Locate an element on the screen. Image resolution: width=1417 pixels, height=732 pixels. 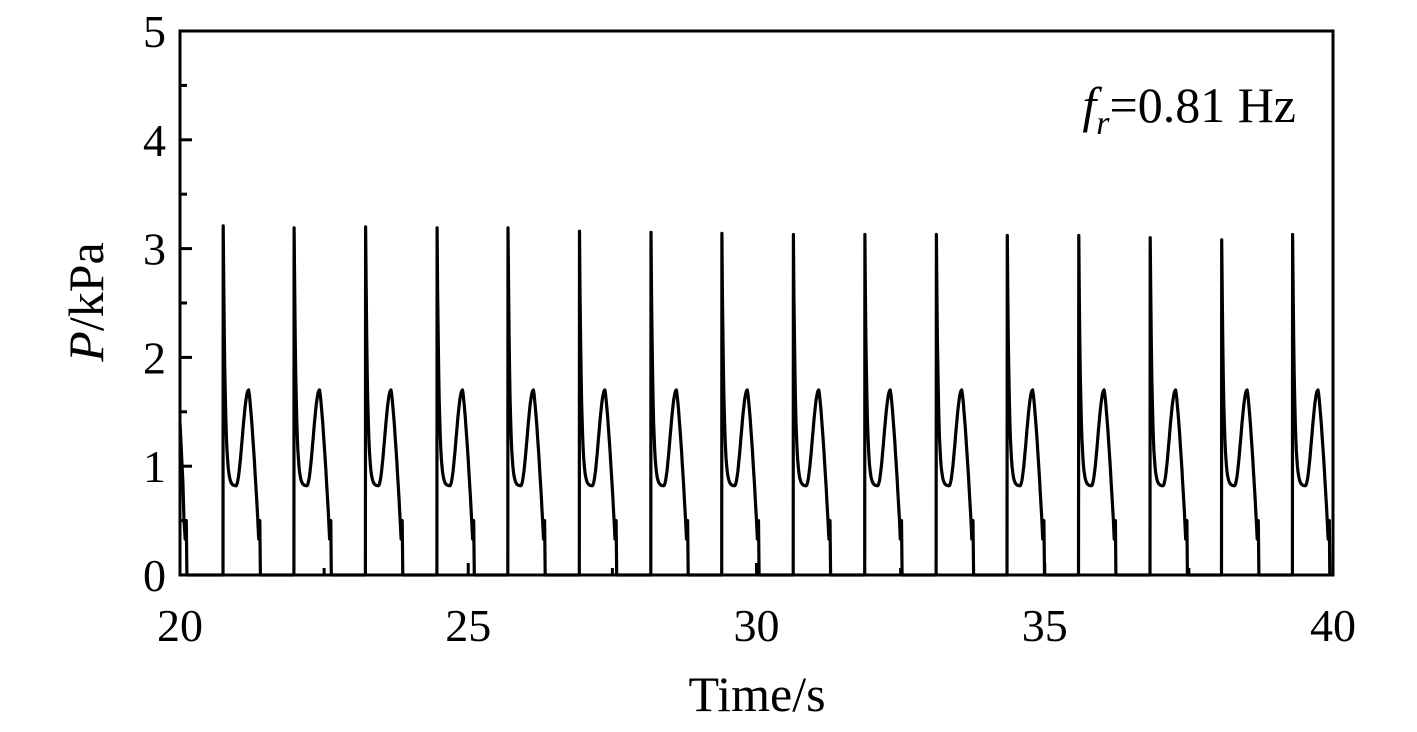
x-tick-label: 25 is located at coordinates (468, 625).